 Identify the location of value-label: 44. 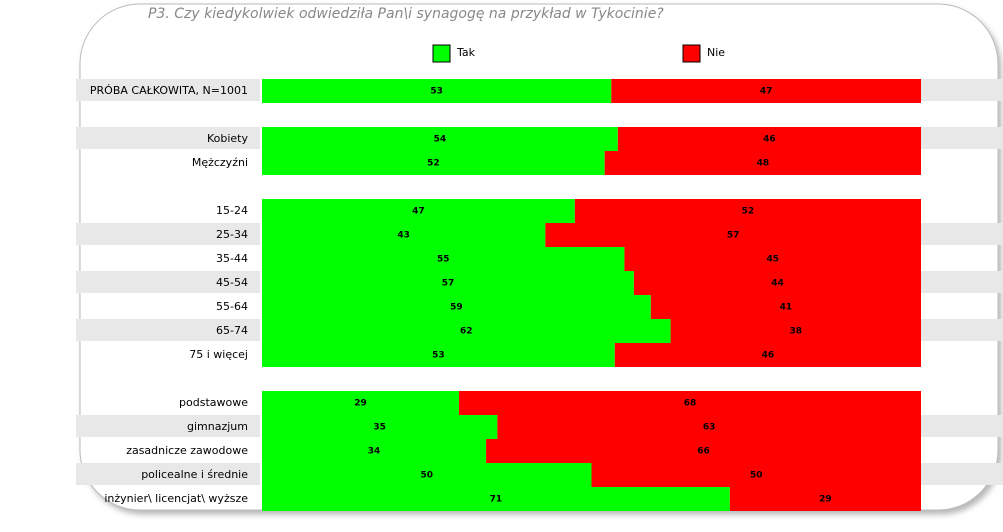
(777, 284).